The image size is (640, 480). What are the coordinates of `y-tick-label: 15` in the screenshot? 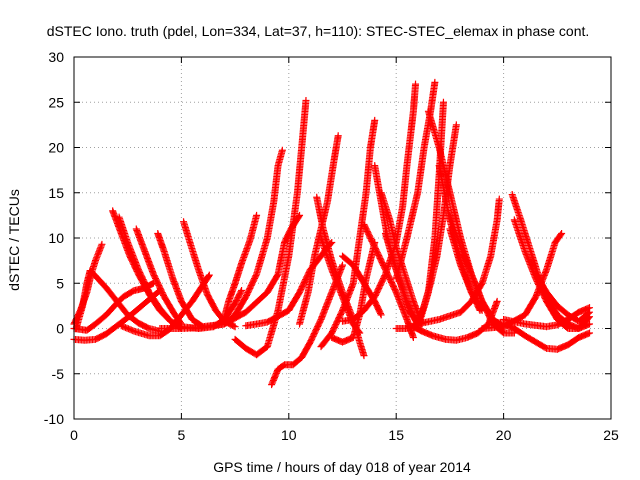 It's located at (56, 193).